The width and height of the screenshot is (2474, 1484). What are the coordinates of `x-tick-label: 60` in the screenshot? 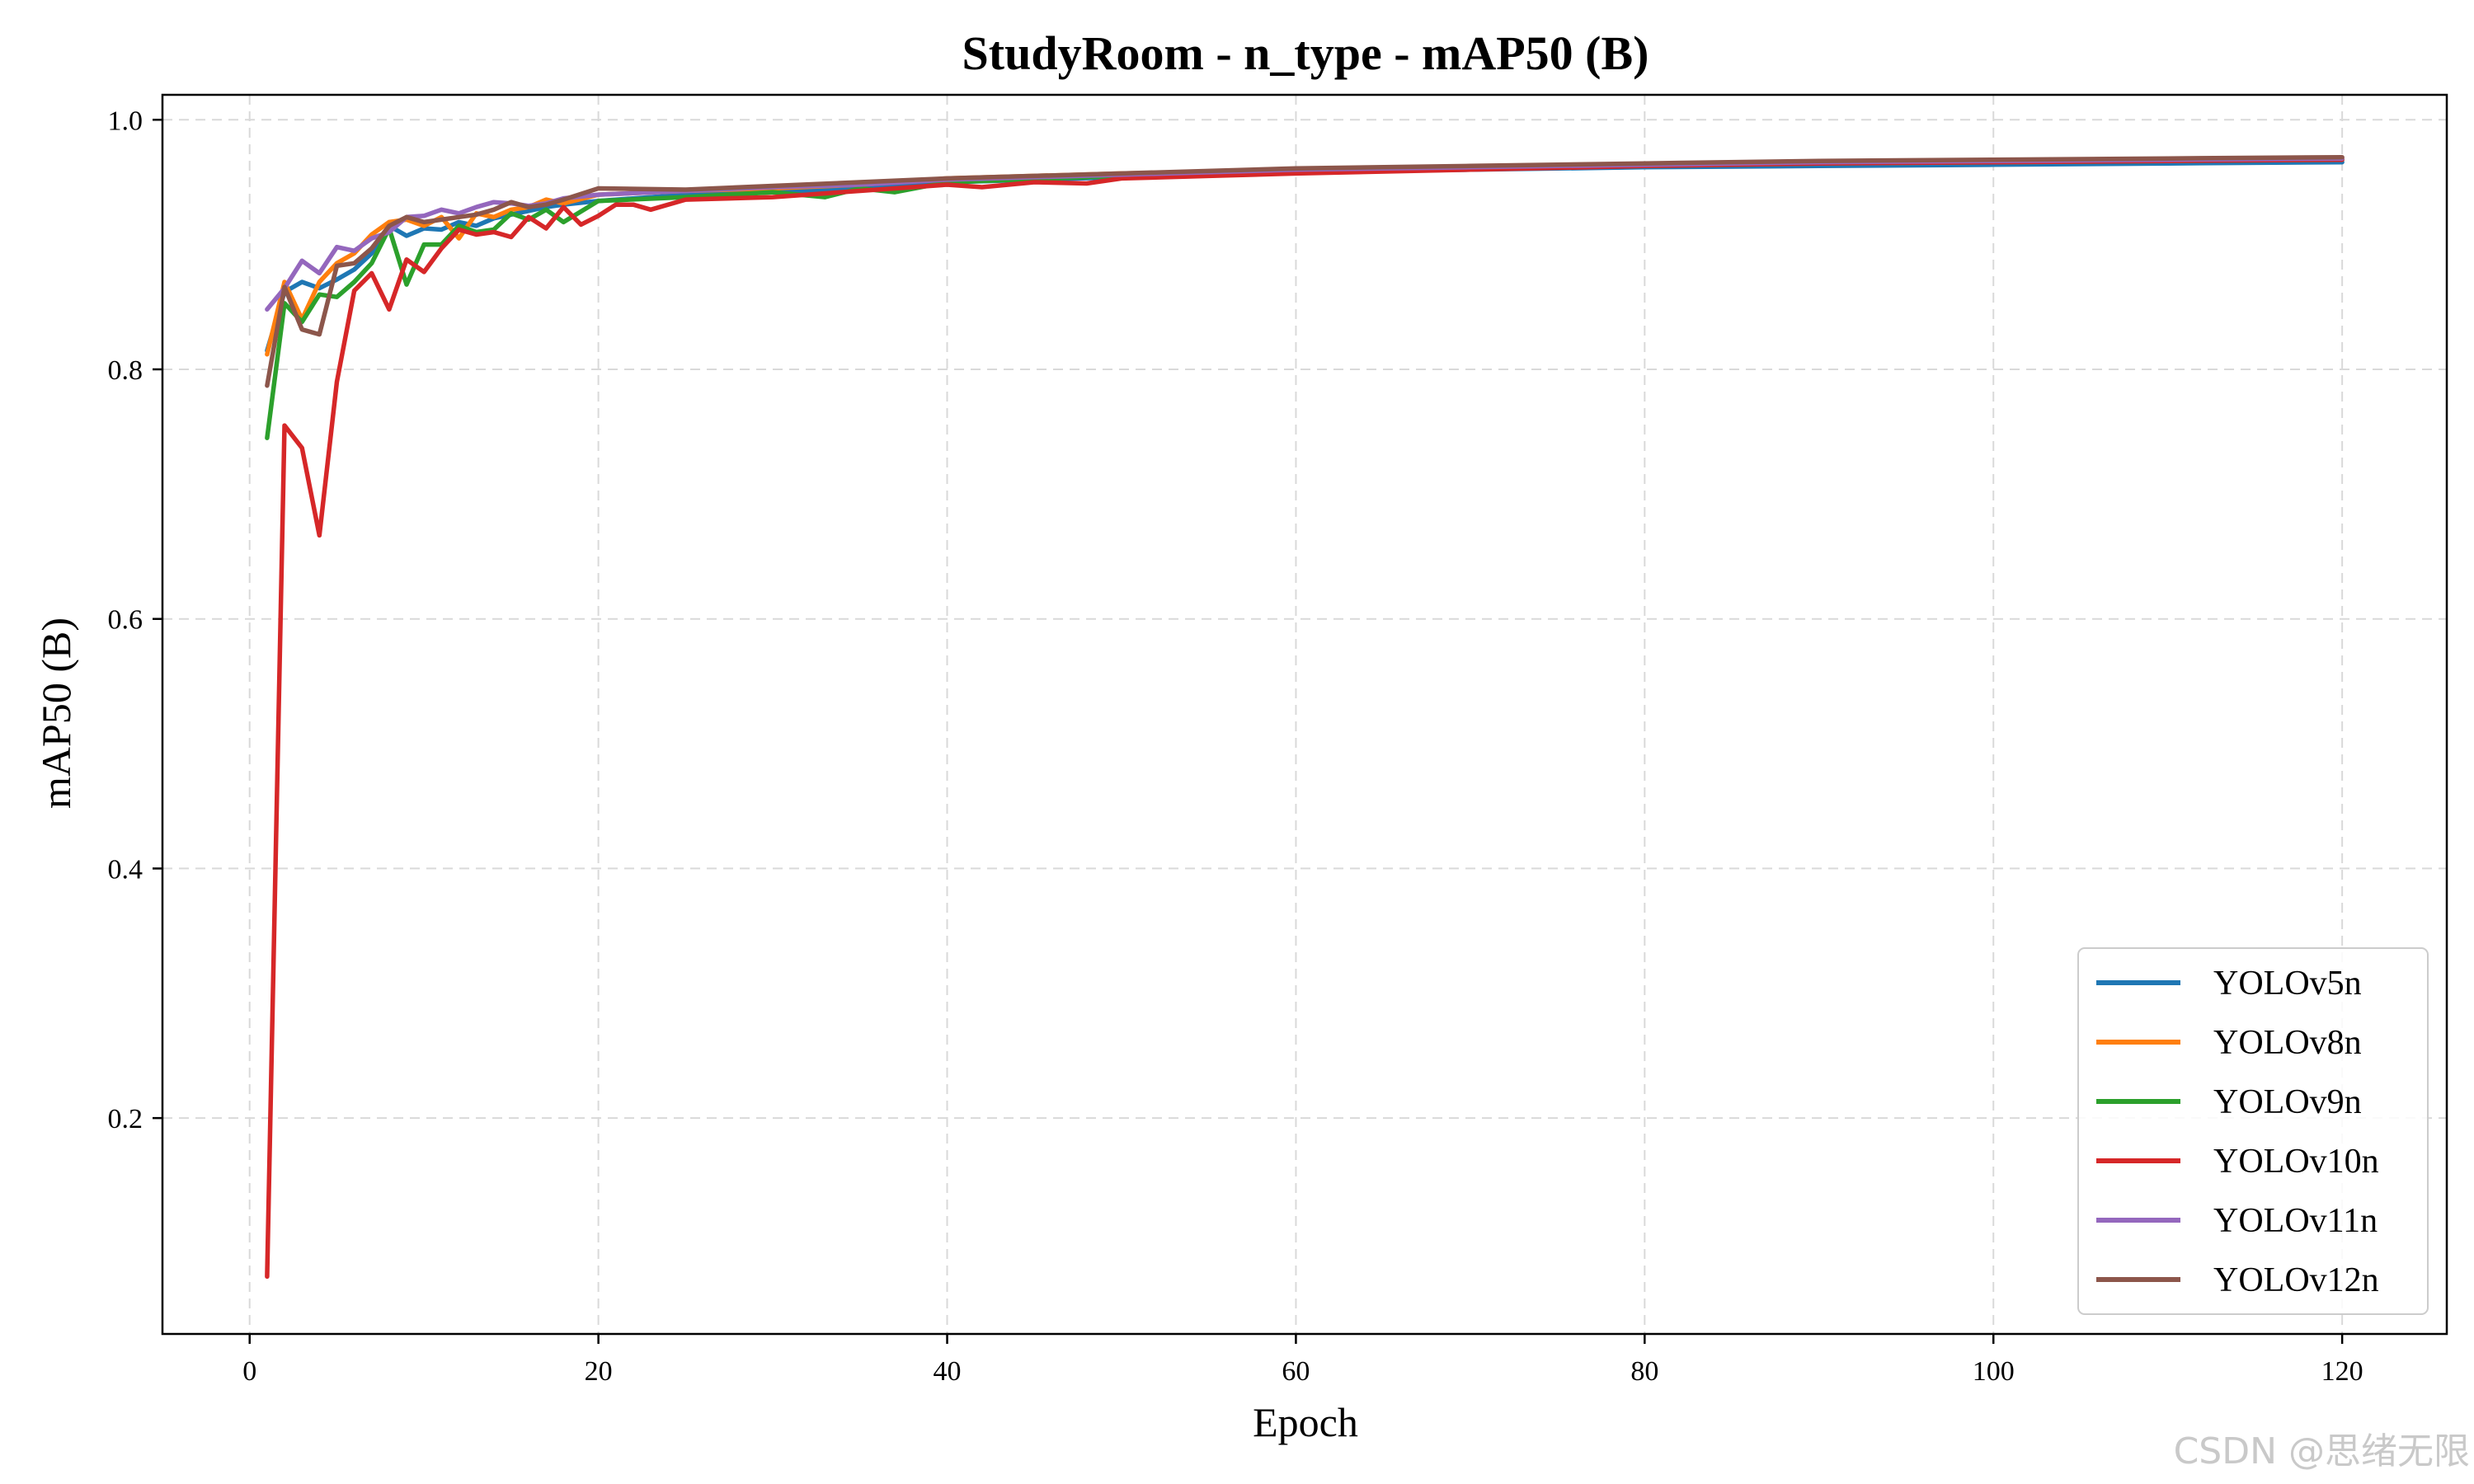 It's located at (1296, 1371).